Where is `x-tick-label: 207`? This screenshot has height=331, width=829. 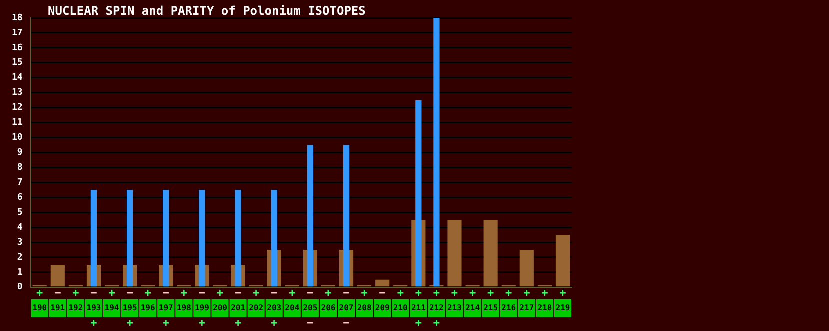 x-tick-label: 207 is located at coordinates (346, 307).